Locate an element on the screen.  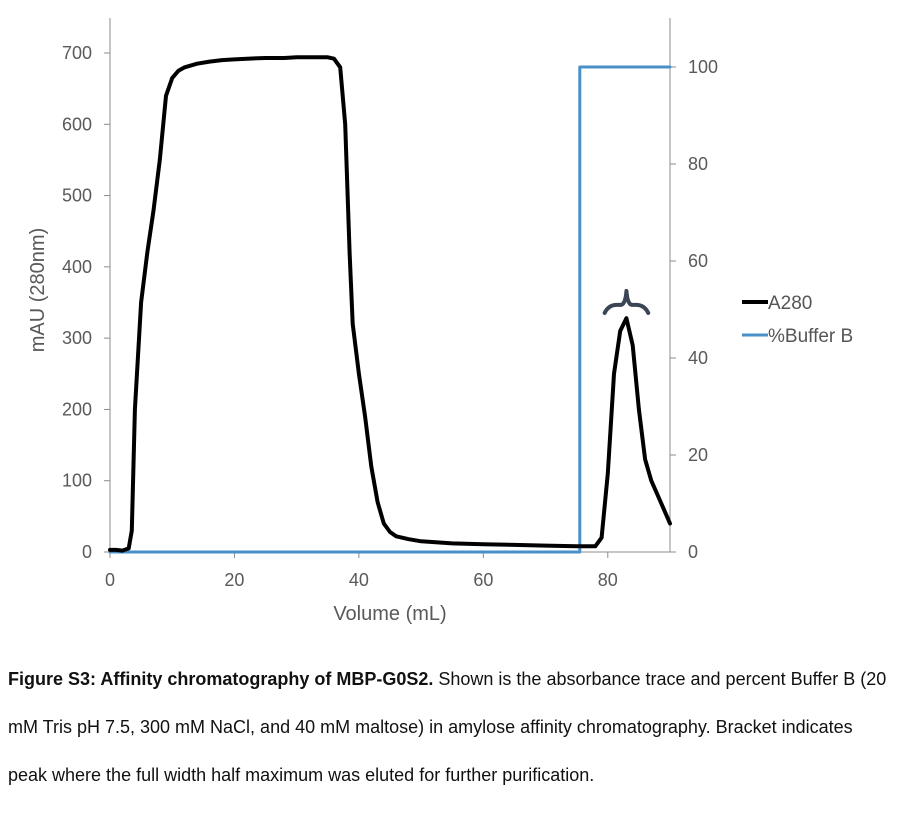
annotation-layer is located at coordinates (626, 301).